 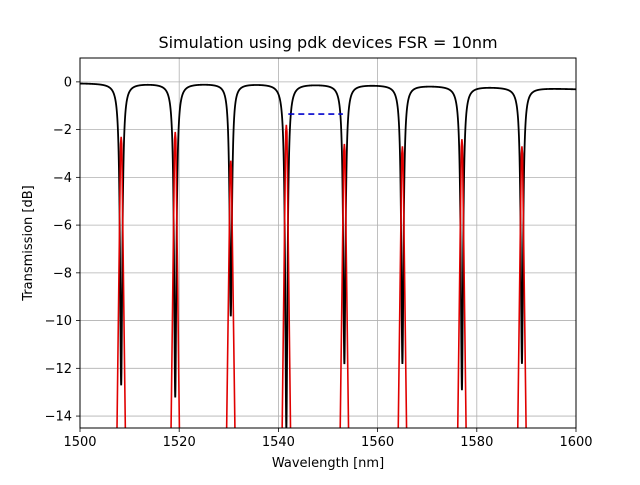 What do you see at coordinates (58, 369) in the screenshot?
I see `y-tick-label: −12` at bounding box center [58, 369].